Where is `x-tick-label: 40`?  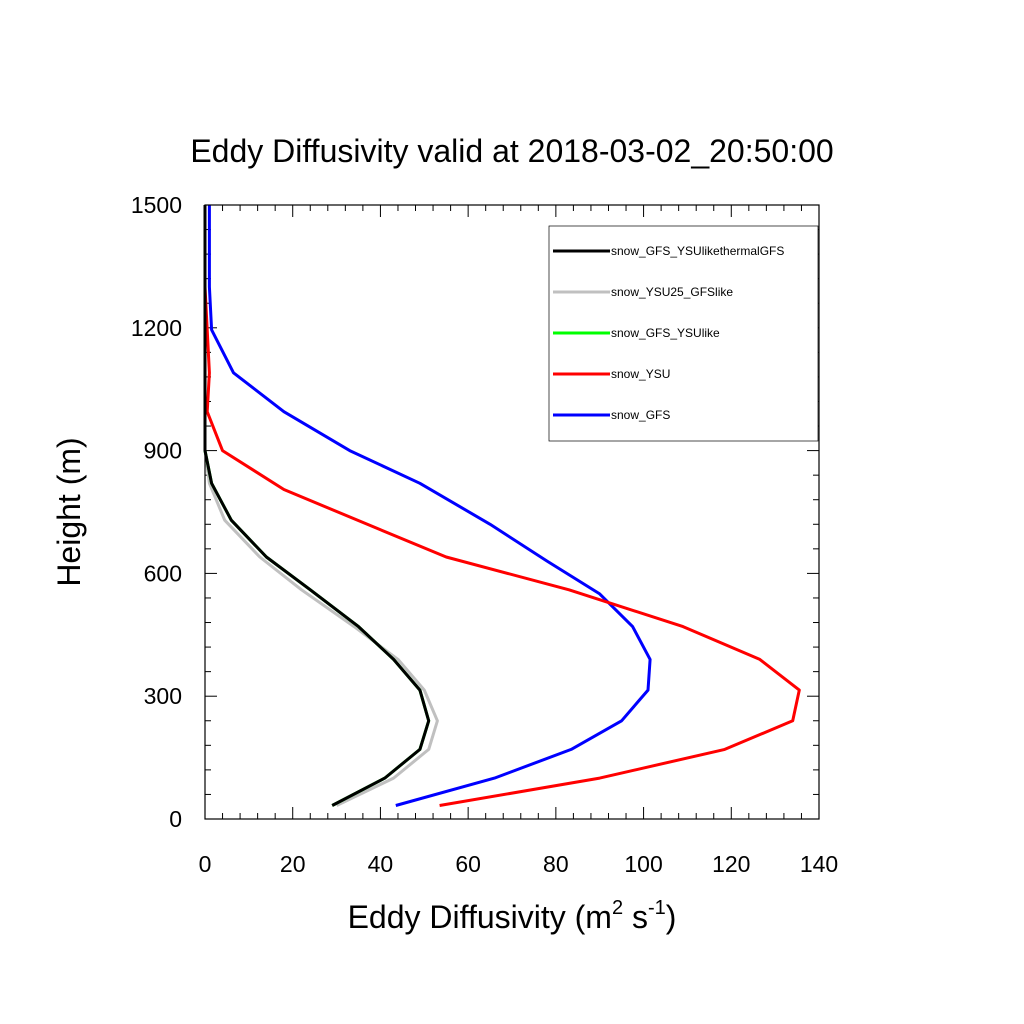
x-tick-label: 40 is located at coordinates (381, 864).